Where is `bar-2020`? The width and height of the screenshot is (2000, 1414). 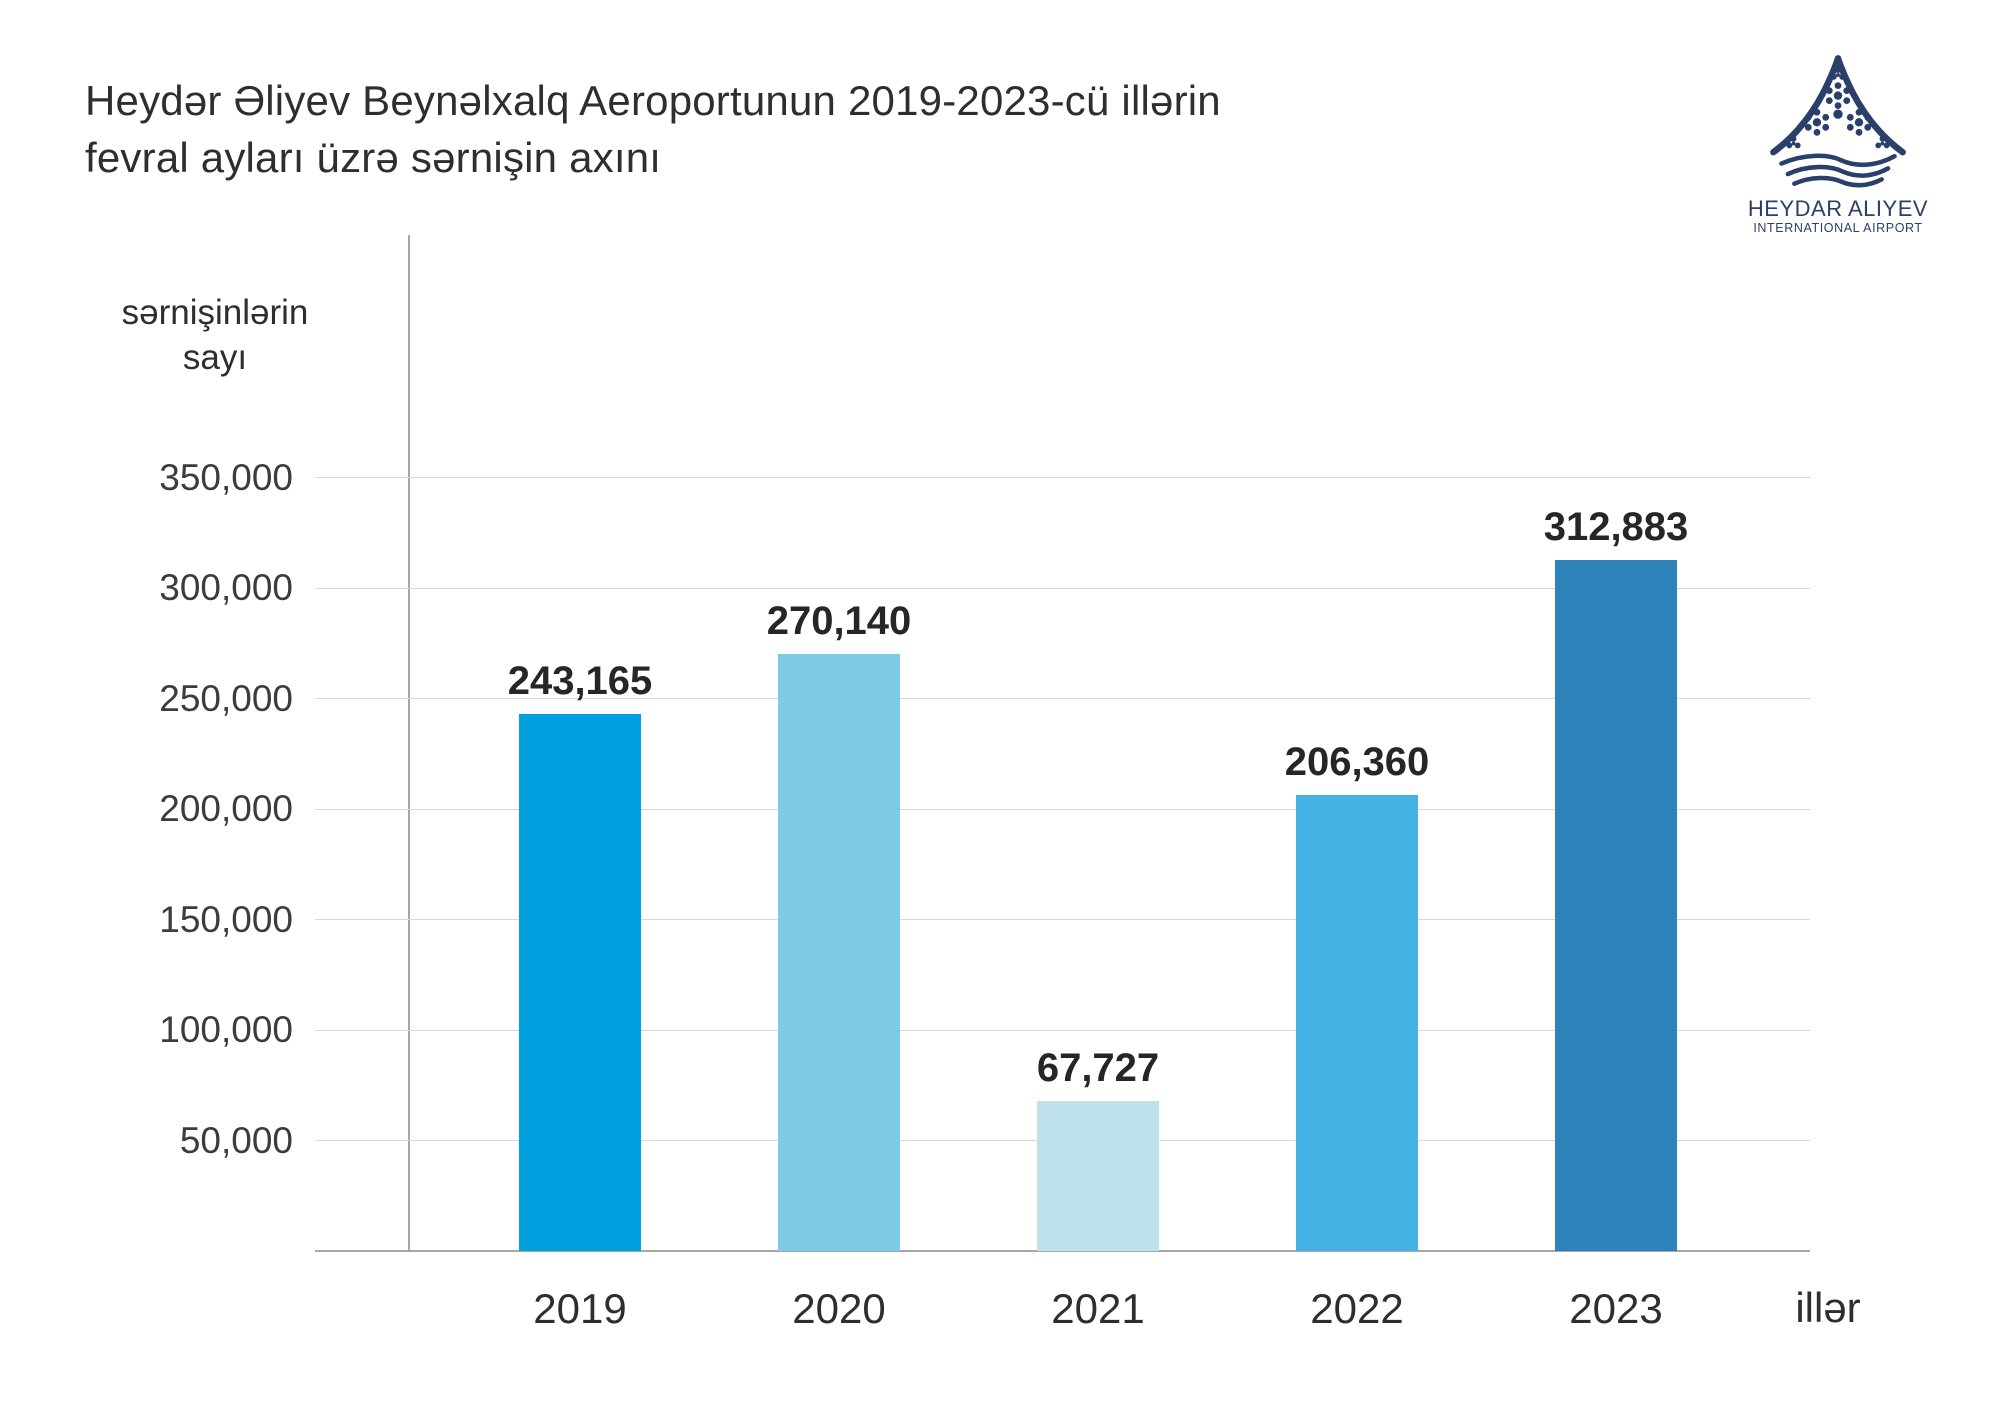
bar-2020 is located at coordinates (839, 952).